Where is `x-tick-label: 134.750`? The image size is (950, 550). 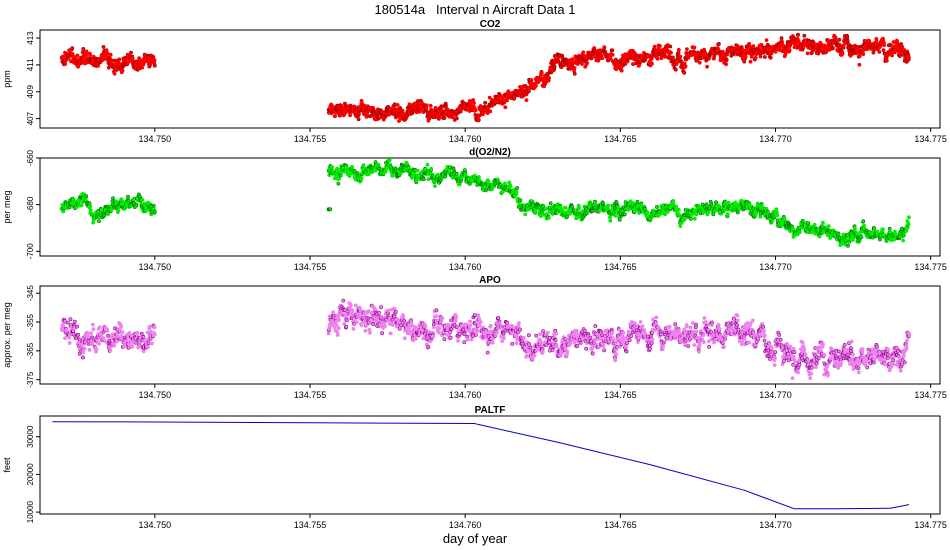 x-tick-label: 134.750 is located at coordinates (155, 139).